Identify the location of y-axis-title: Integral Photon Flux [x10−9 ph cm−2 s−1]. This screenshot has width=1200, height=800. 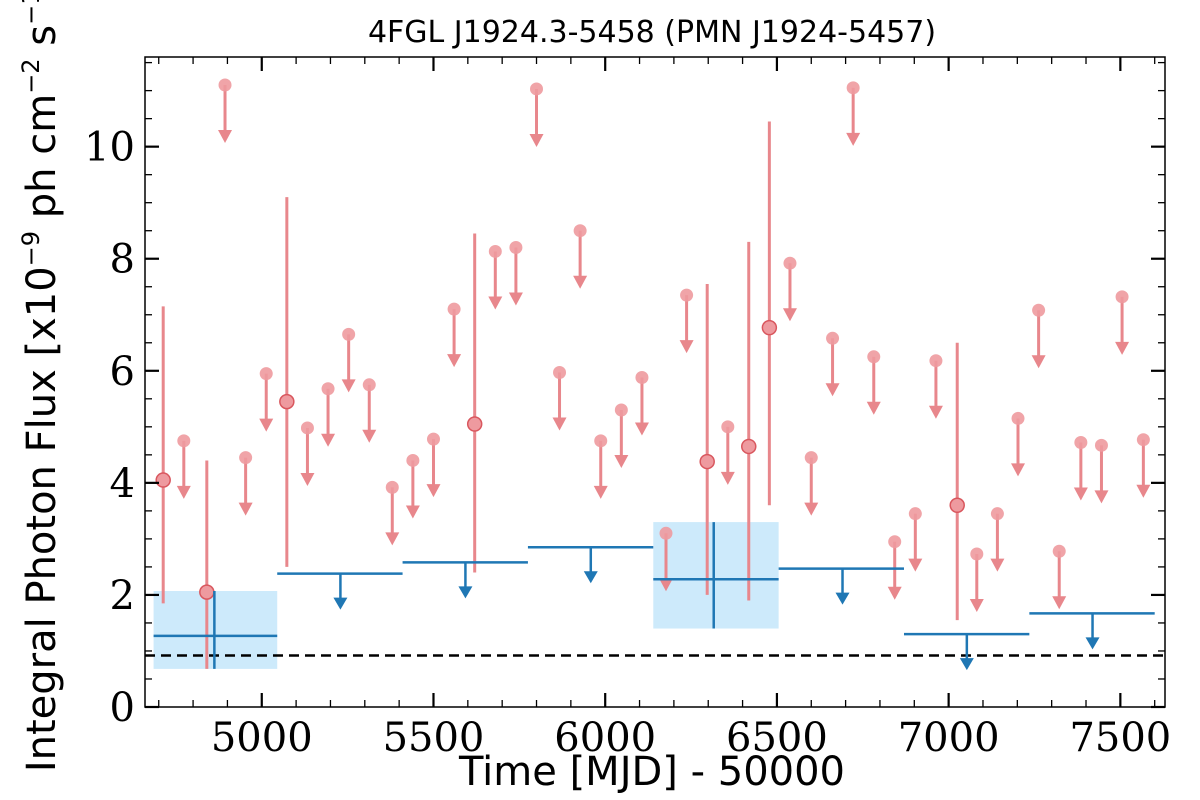
(41, 386).